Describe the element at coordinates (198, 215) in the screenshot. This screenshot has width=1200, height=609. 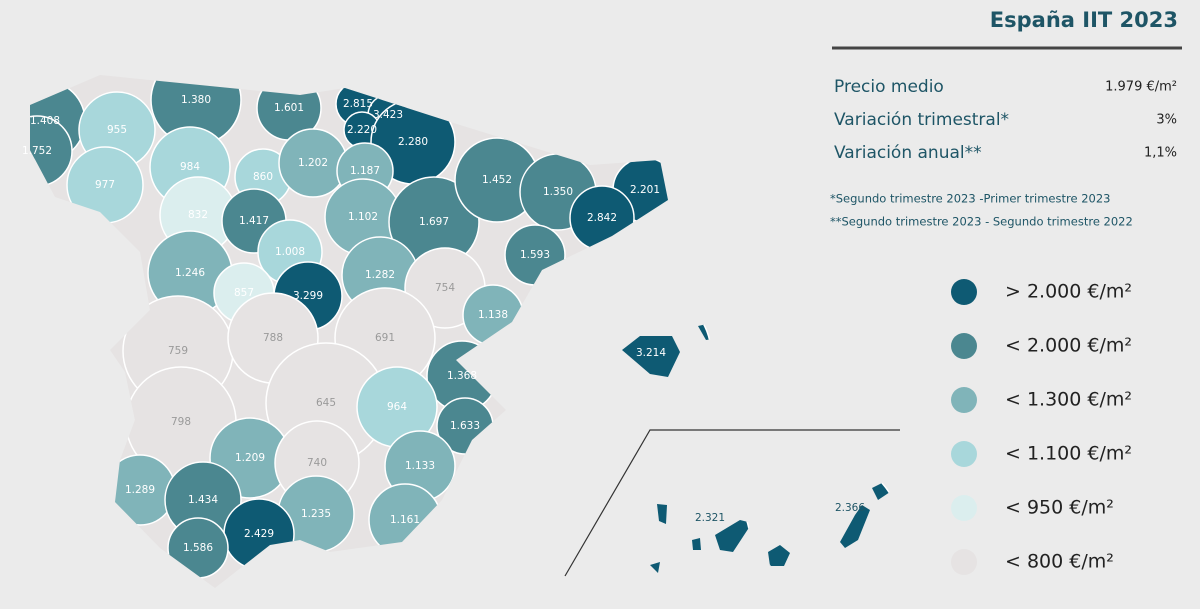
I see `province-value: 832` at that location.